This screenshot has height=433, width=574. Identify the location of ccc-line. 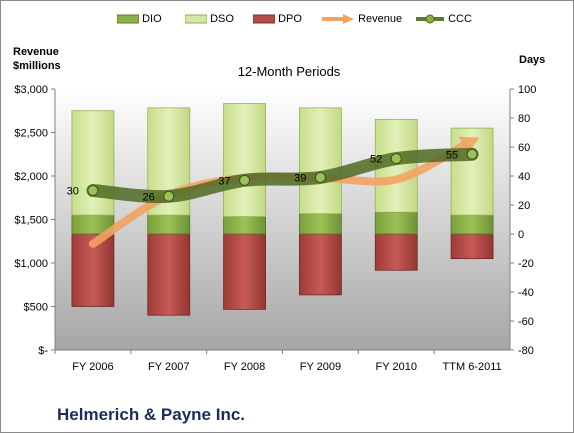
(282, 175).